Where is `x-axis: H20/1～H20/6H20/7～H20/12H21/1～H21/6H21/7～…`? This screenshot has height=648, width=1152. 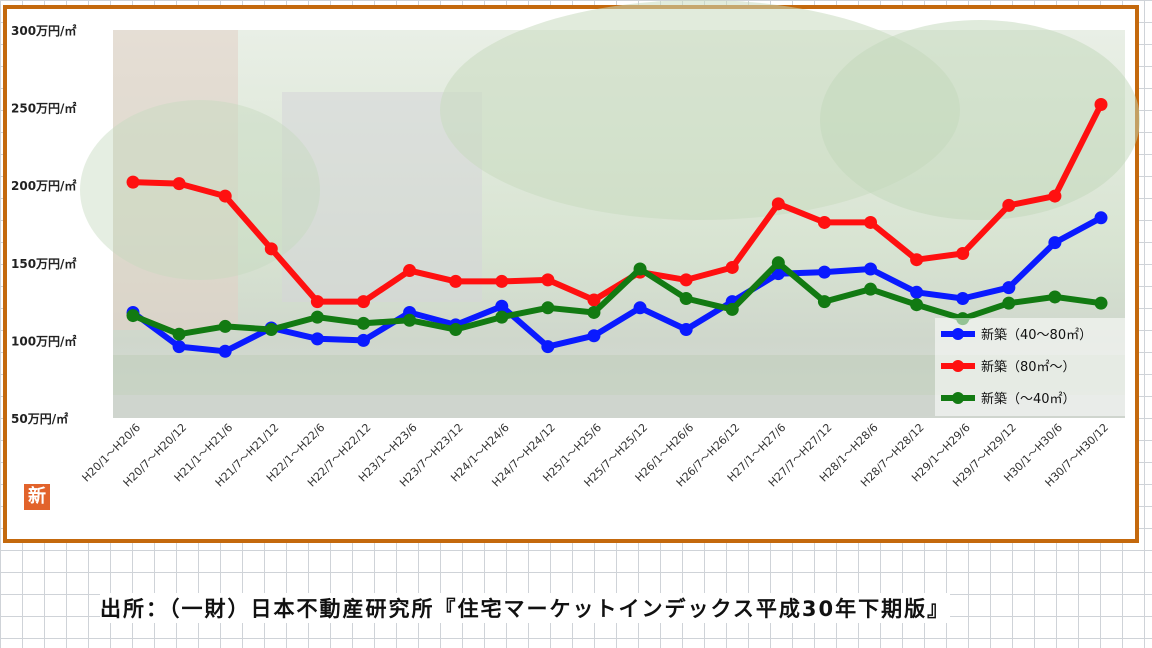 x-axis: H20/1～H20/6H20/7～H20/12H21/1～H21/6H21/7～… is located at coordinates (596, 455).